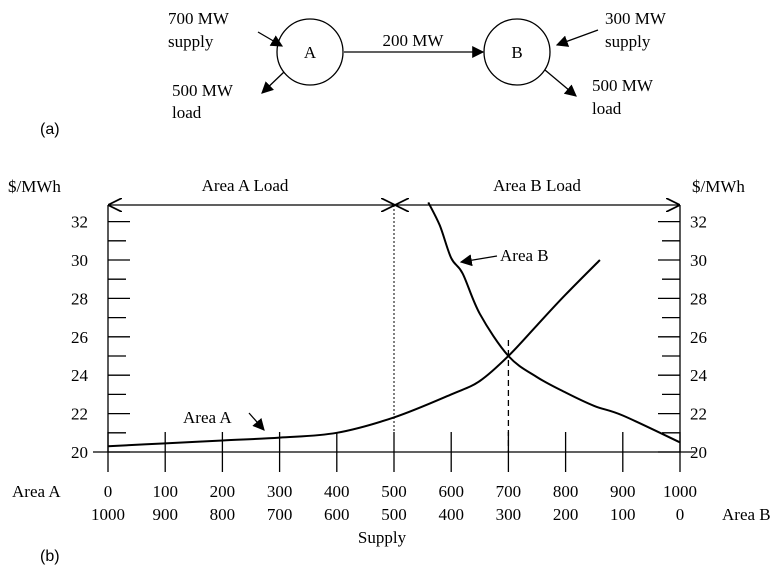 Image resolution: width=782 pixels, height=571 pixels. Describe the element at coordinates (623, 491) in the screenshot. I see `x-tick-label-area-a: 900` at that location.